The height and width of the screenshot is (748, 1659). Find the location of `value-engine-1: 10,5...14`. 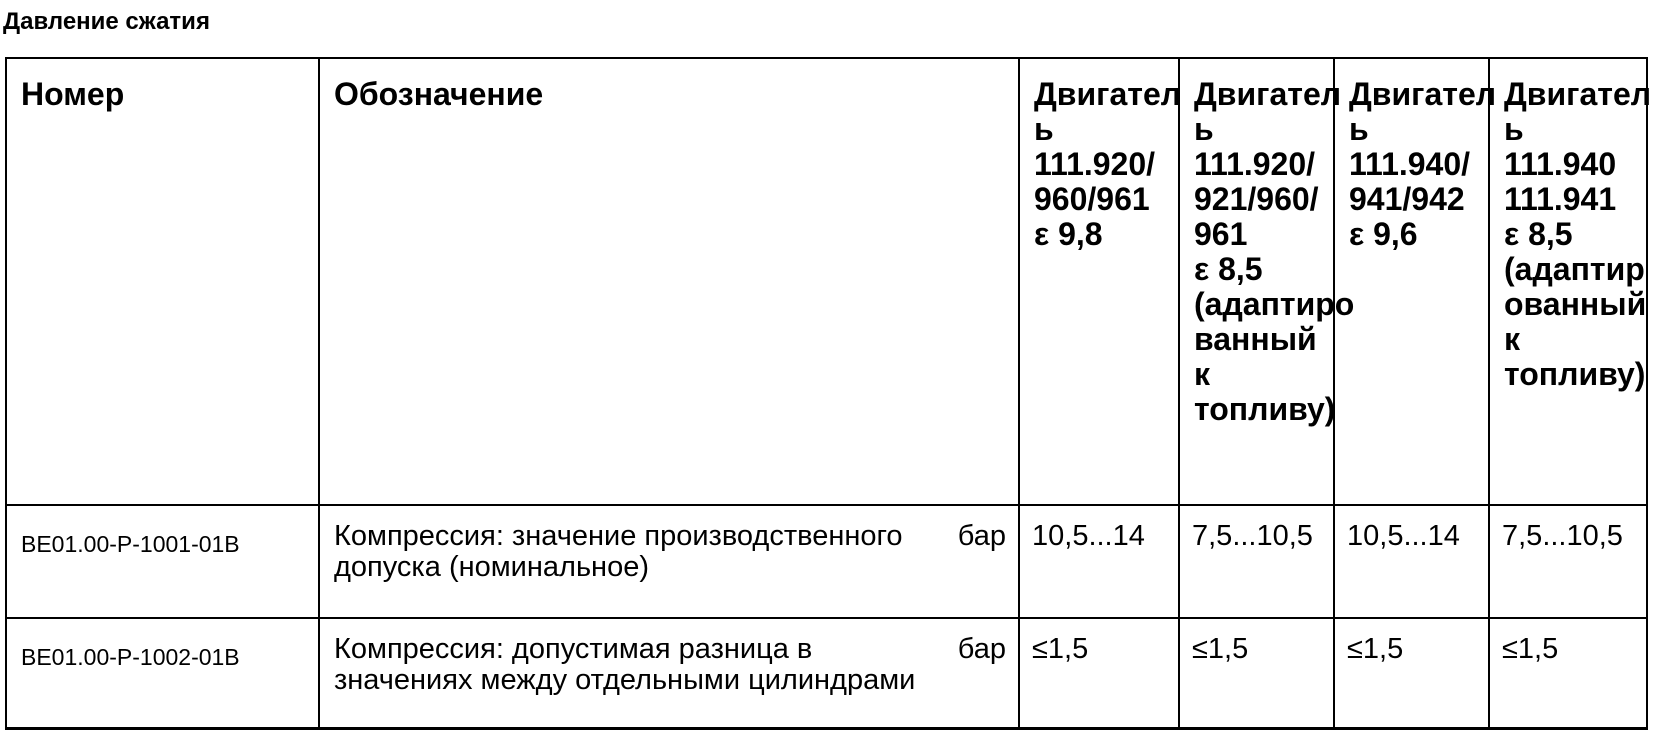

value-engine-1: 10,5...14 is located at coordinates (1099, 561).